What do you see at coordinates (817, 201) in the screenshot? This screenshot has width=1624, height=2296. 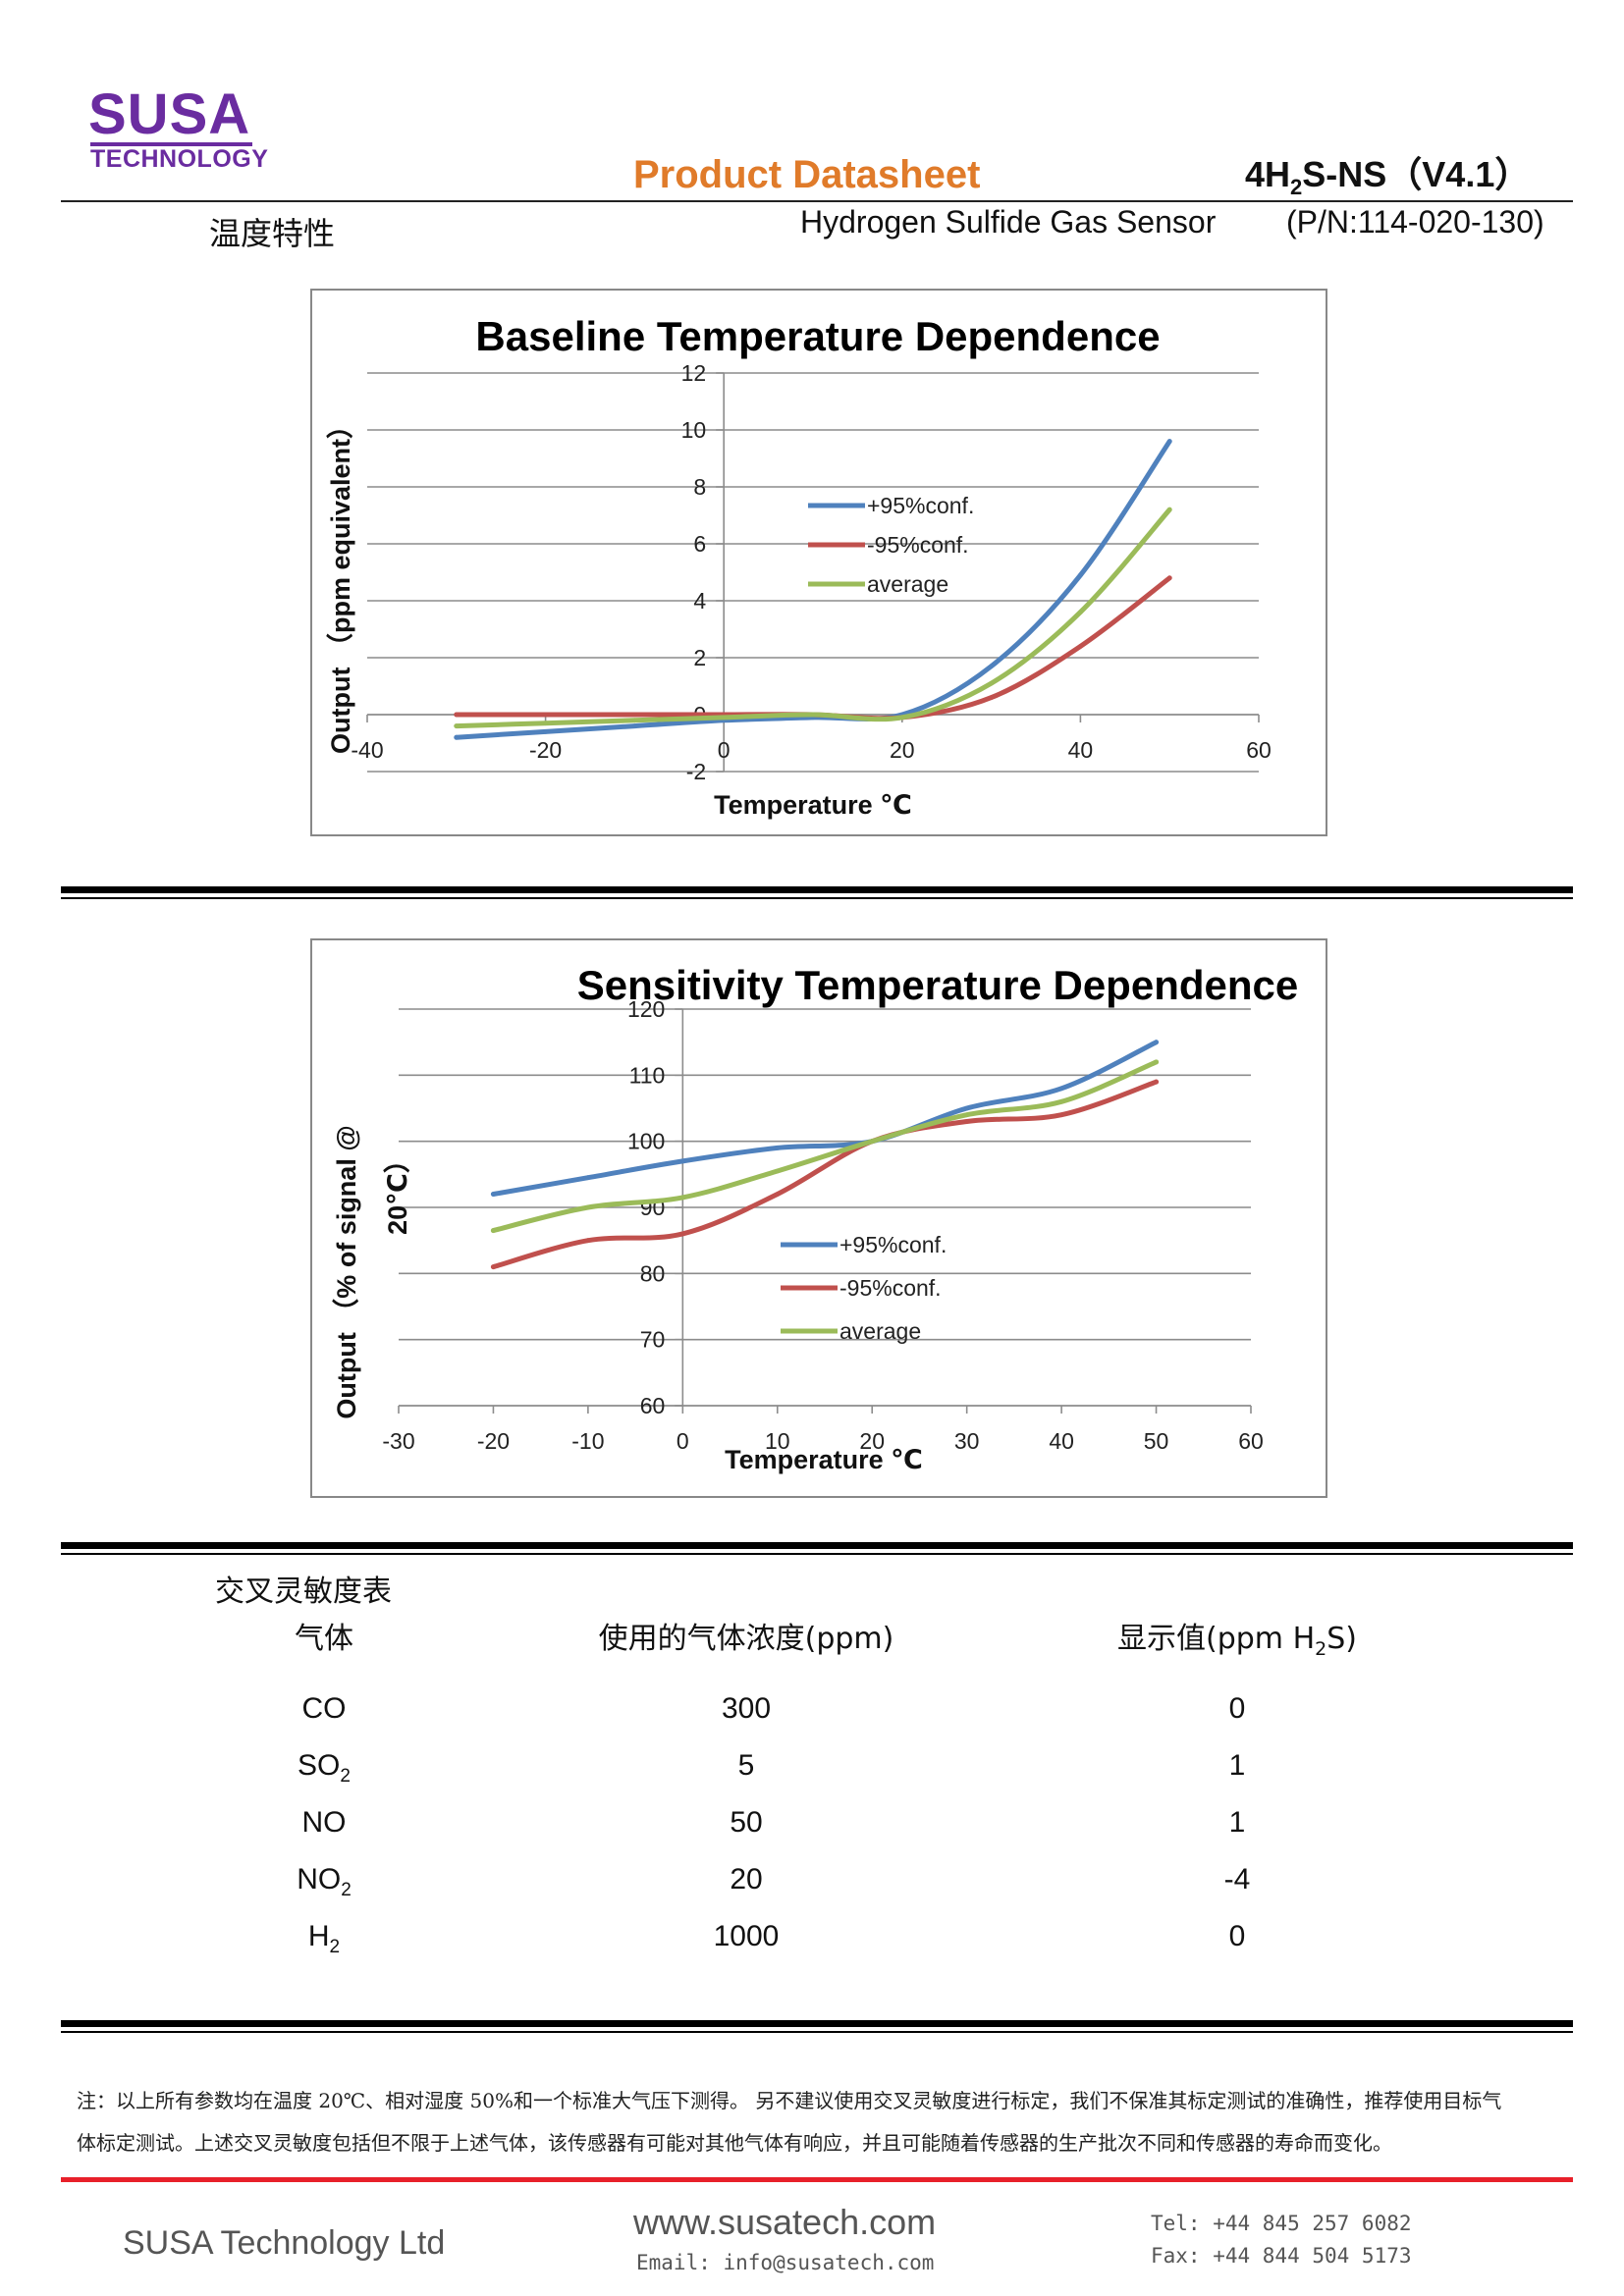 I see `header-rule` at bounding box center [817, 201].